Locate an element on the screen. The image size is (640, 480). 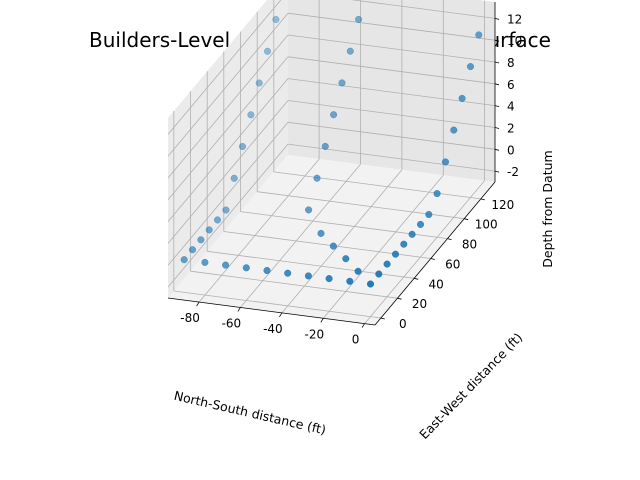
z-tick-label: 12 is located at coordinates (514, 19).